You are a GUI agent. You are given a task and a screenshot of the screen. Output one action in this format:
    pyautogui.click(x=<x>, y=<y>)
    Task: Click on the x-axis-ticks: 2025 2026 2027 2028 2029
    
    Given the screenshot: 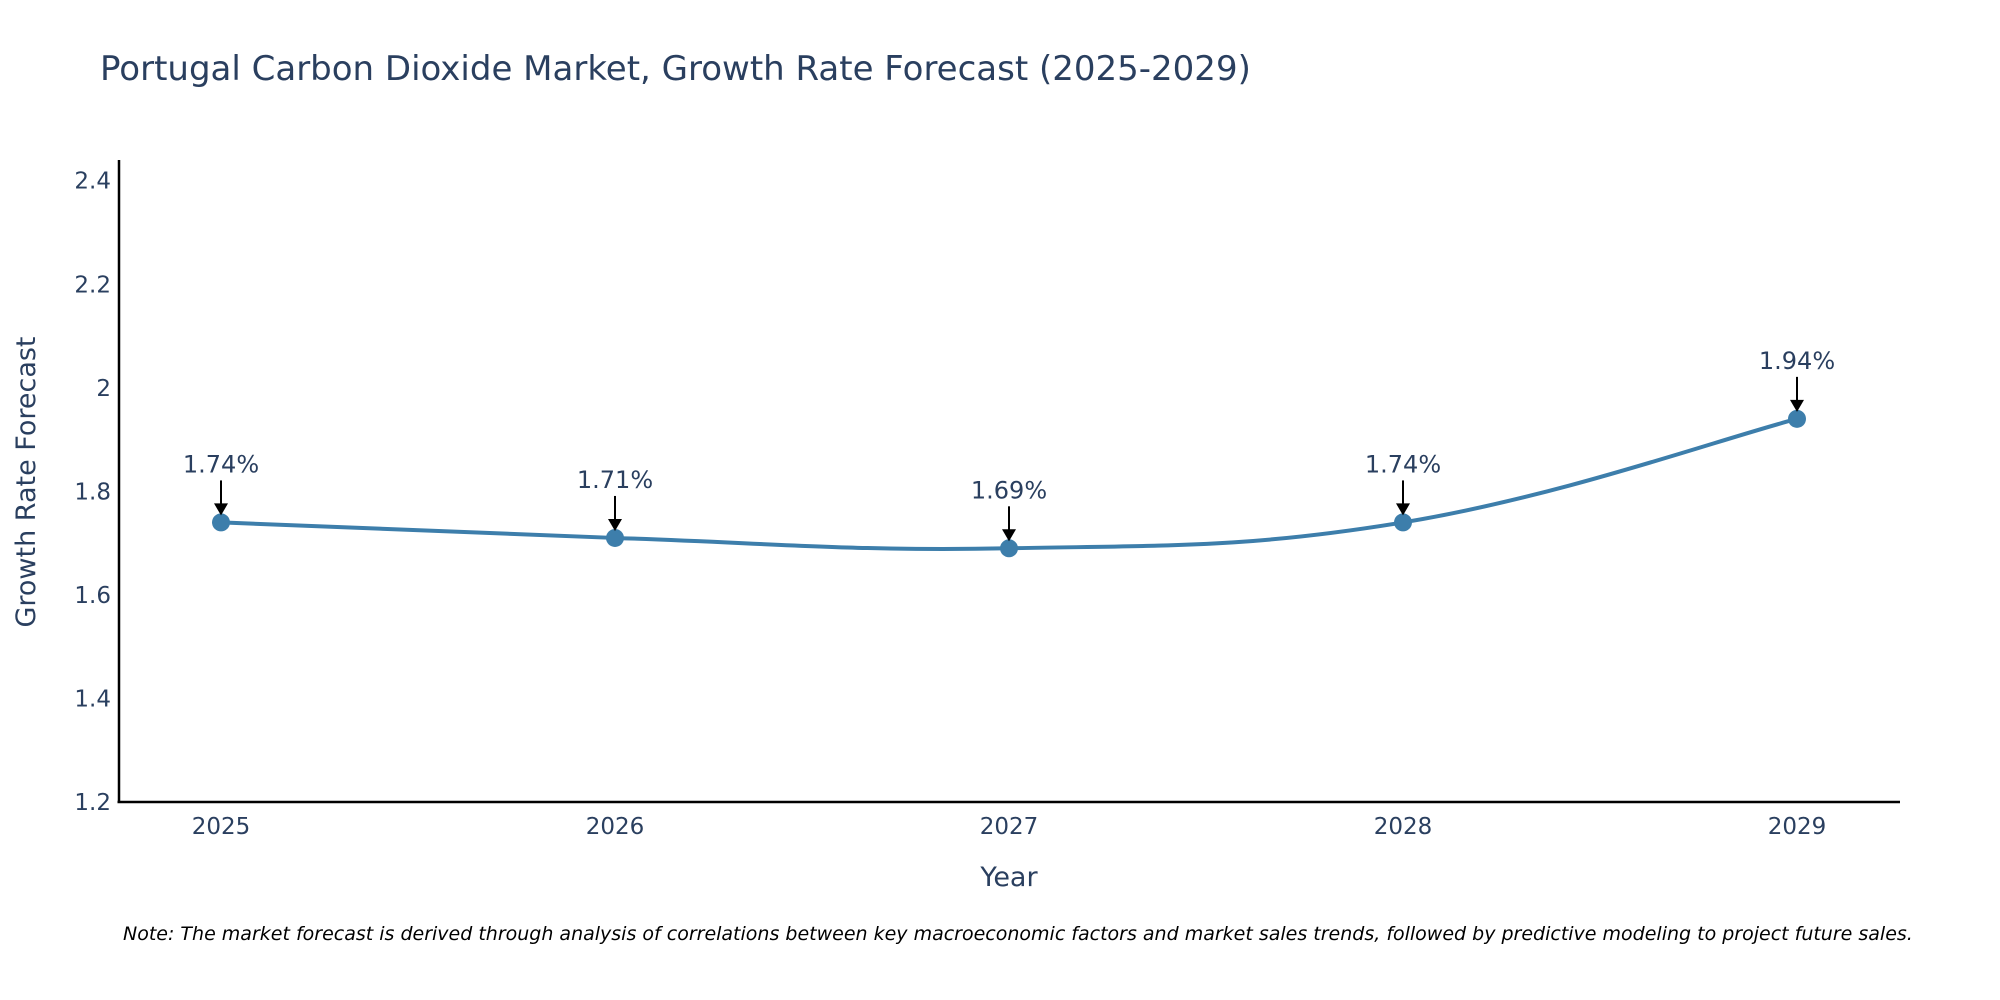 What is the action you would take?
    pyautogui.click(x=1009, y=827)
    